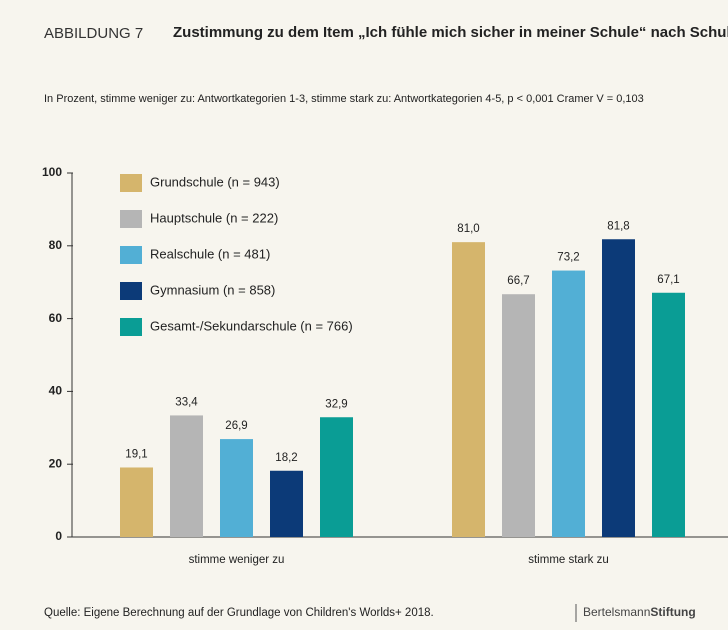 The height and width of the screenshot is (630, 728). I want to click on x-tick-label: stimme stark zu, so click(568, 560).